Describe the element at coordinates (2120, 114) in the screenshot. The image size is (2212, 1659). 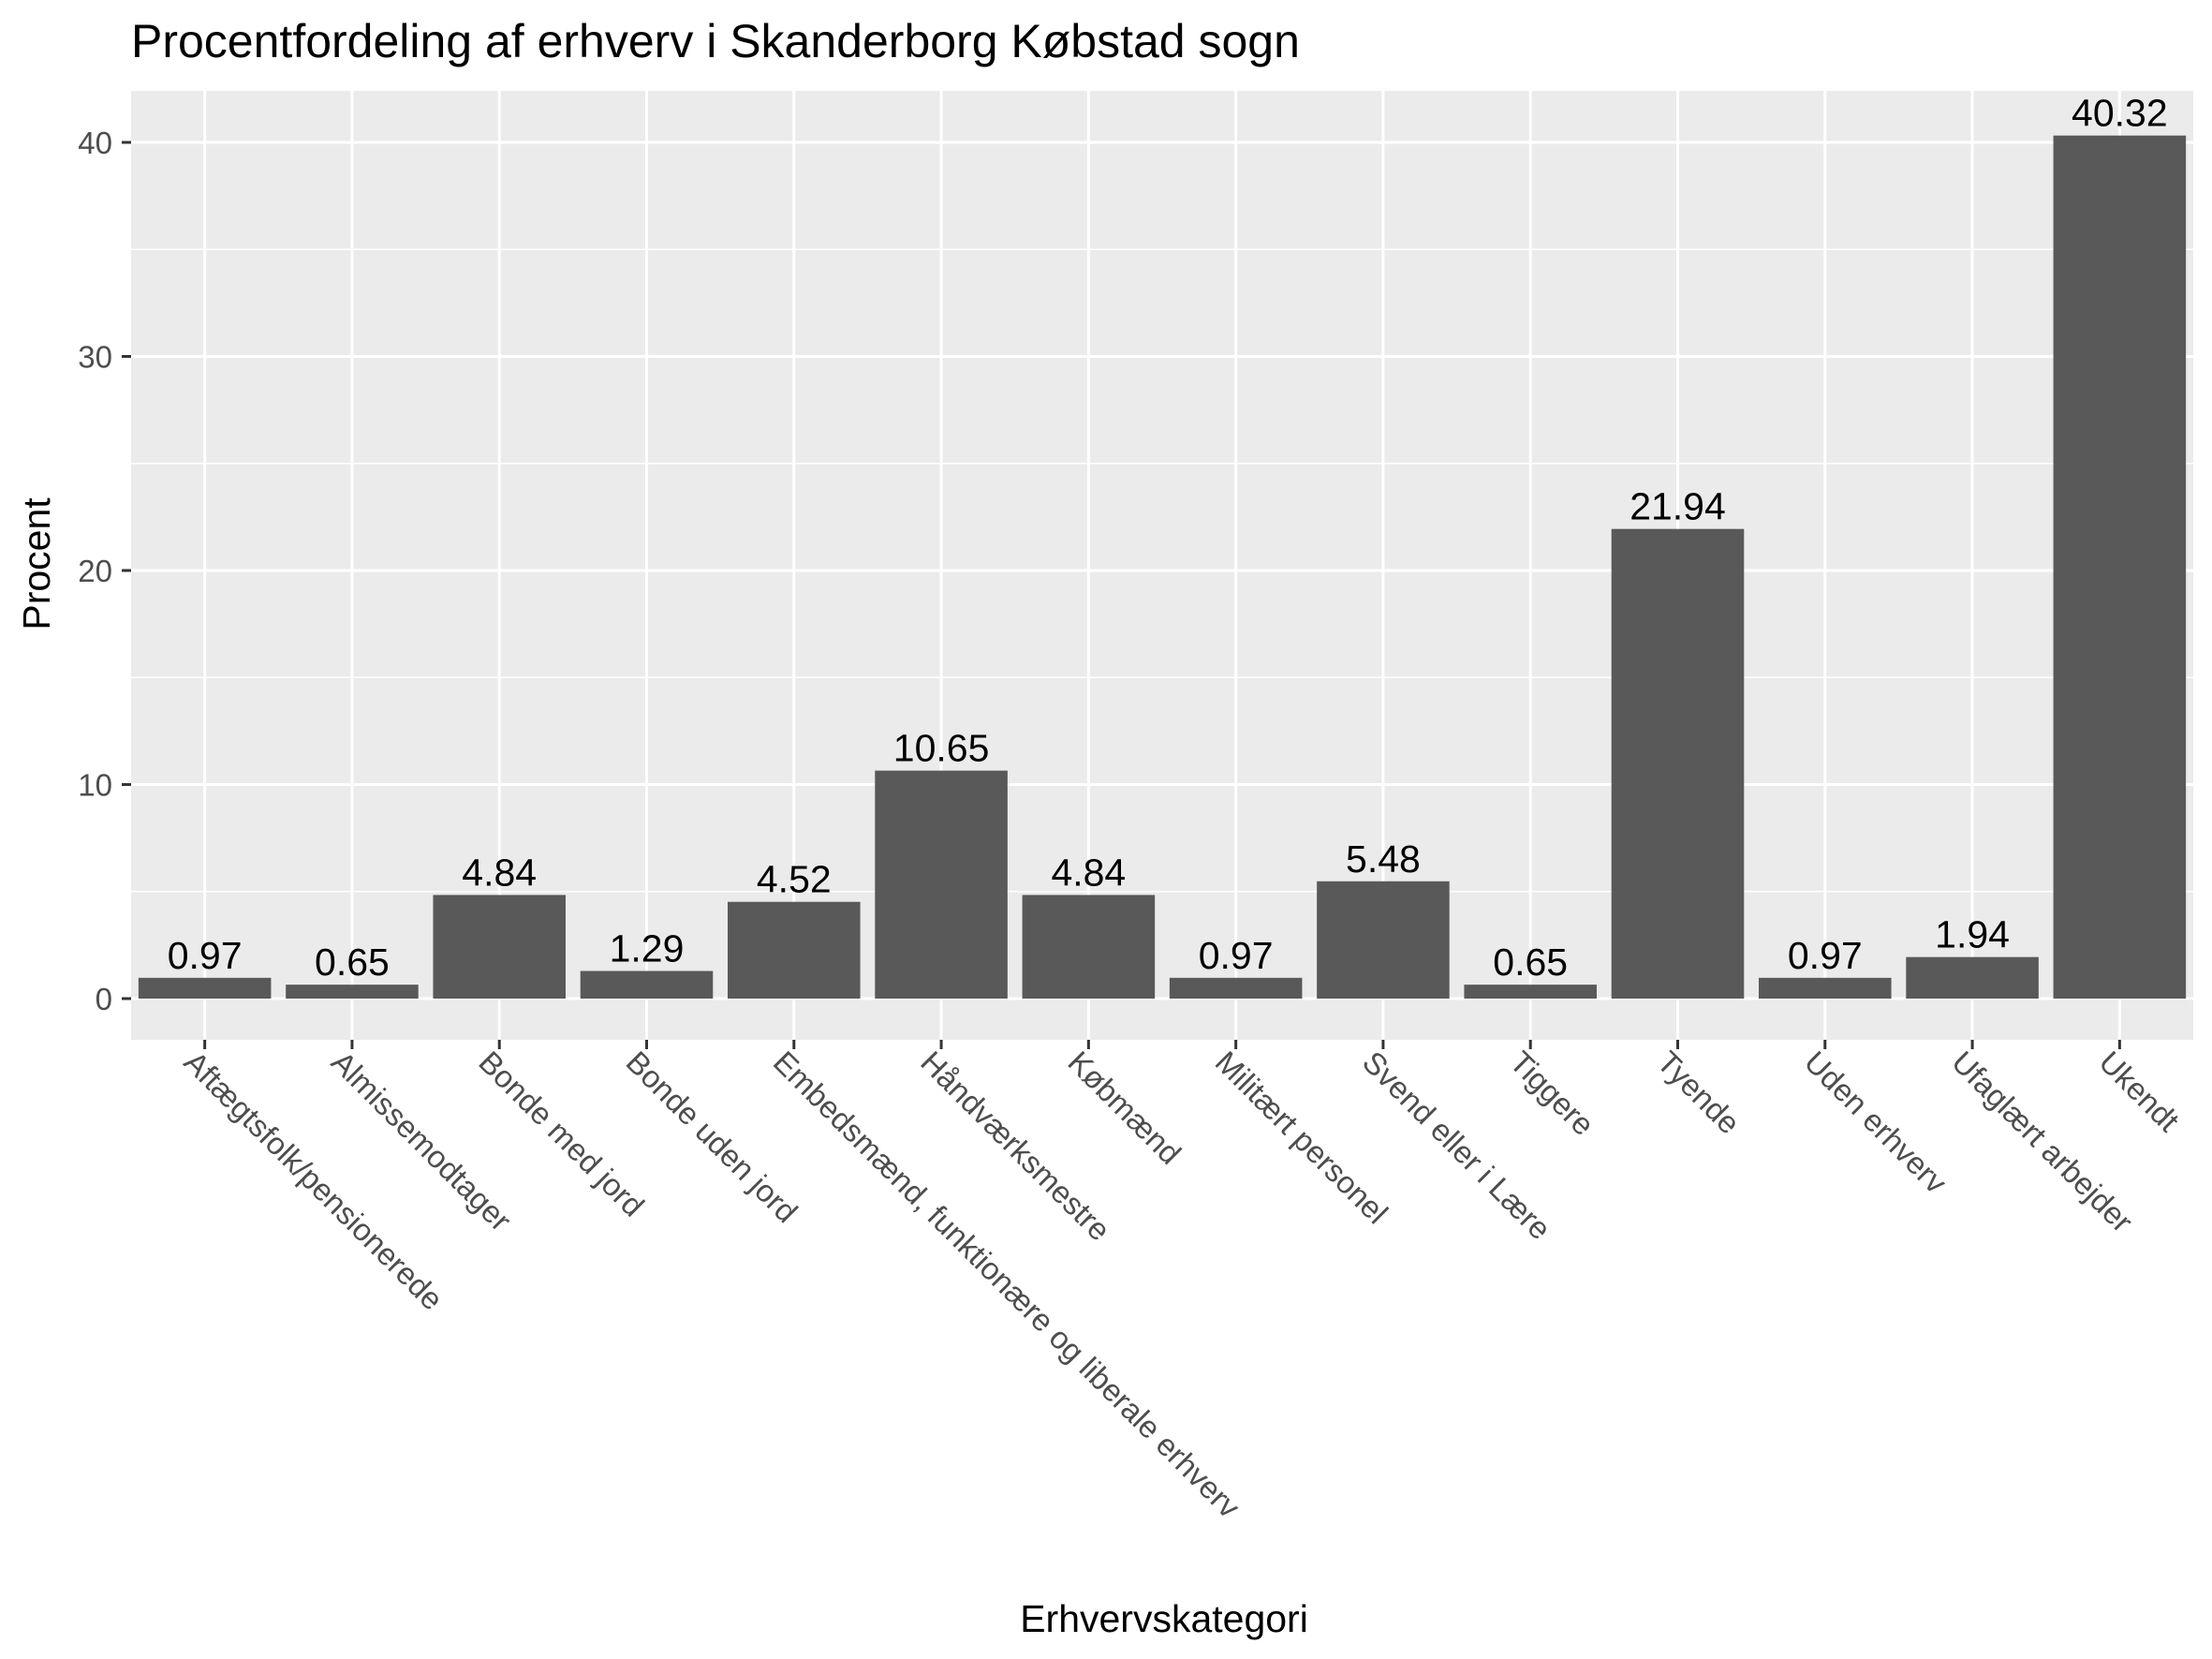
I see `bar-value-label: 40.32` at that location.